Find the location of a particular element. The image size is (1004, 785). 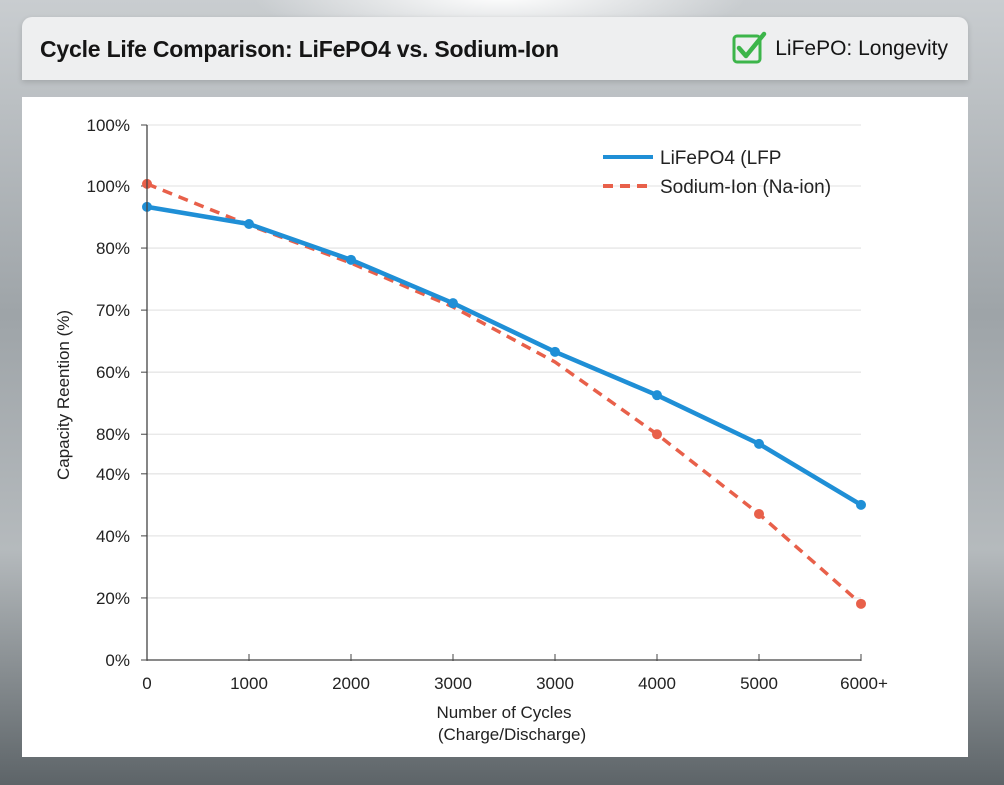

x-tick-label: 0 is located at coordinates (146, 683).